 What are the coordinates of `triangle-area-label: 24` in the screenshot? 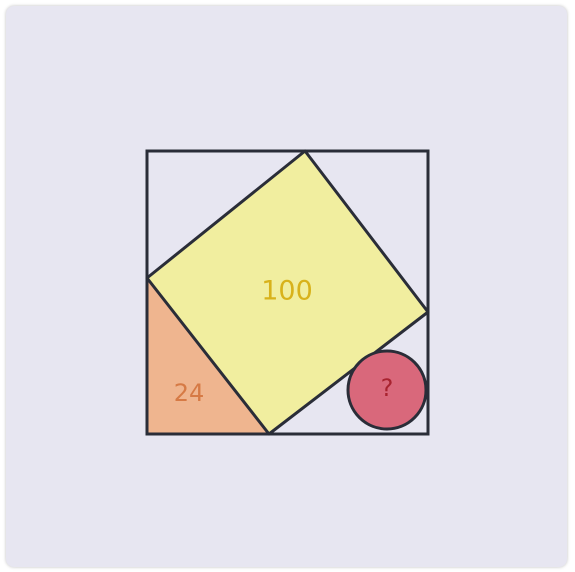 It's located at (189, 393).